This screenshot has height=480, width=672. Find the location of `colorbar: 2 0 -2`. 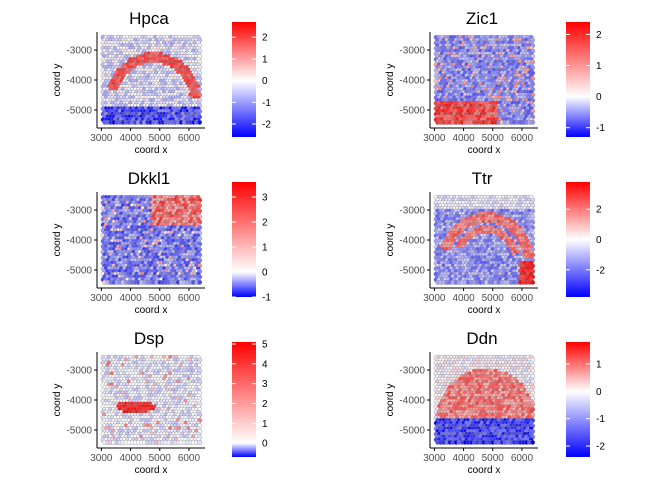

colorbar: 2 0 -2 is located at coordinates (585, 239).